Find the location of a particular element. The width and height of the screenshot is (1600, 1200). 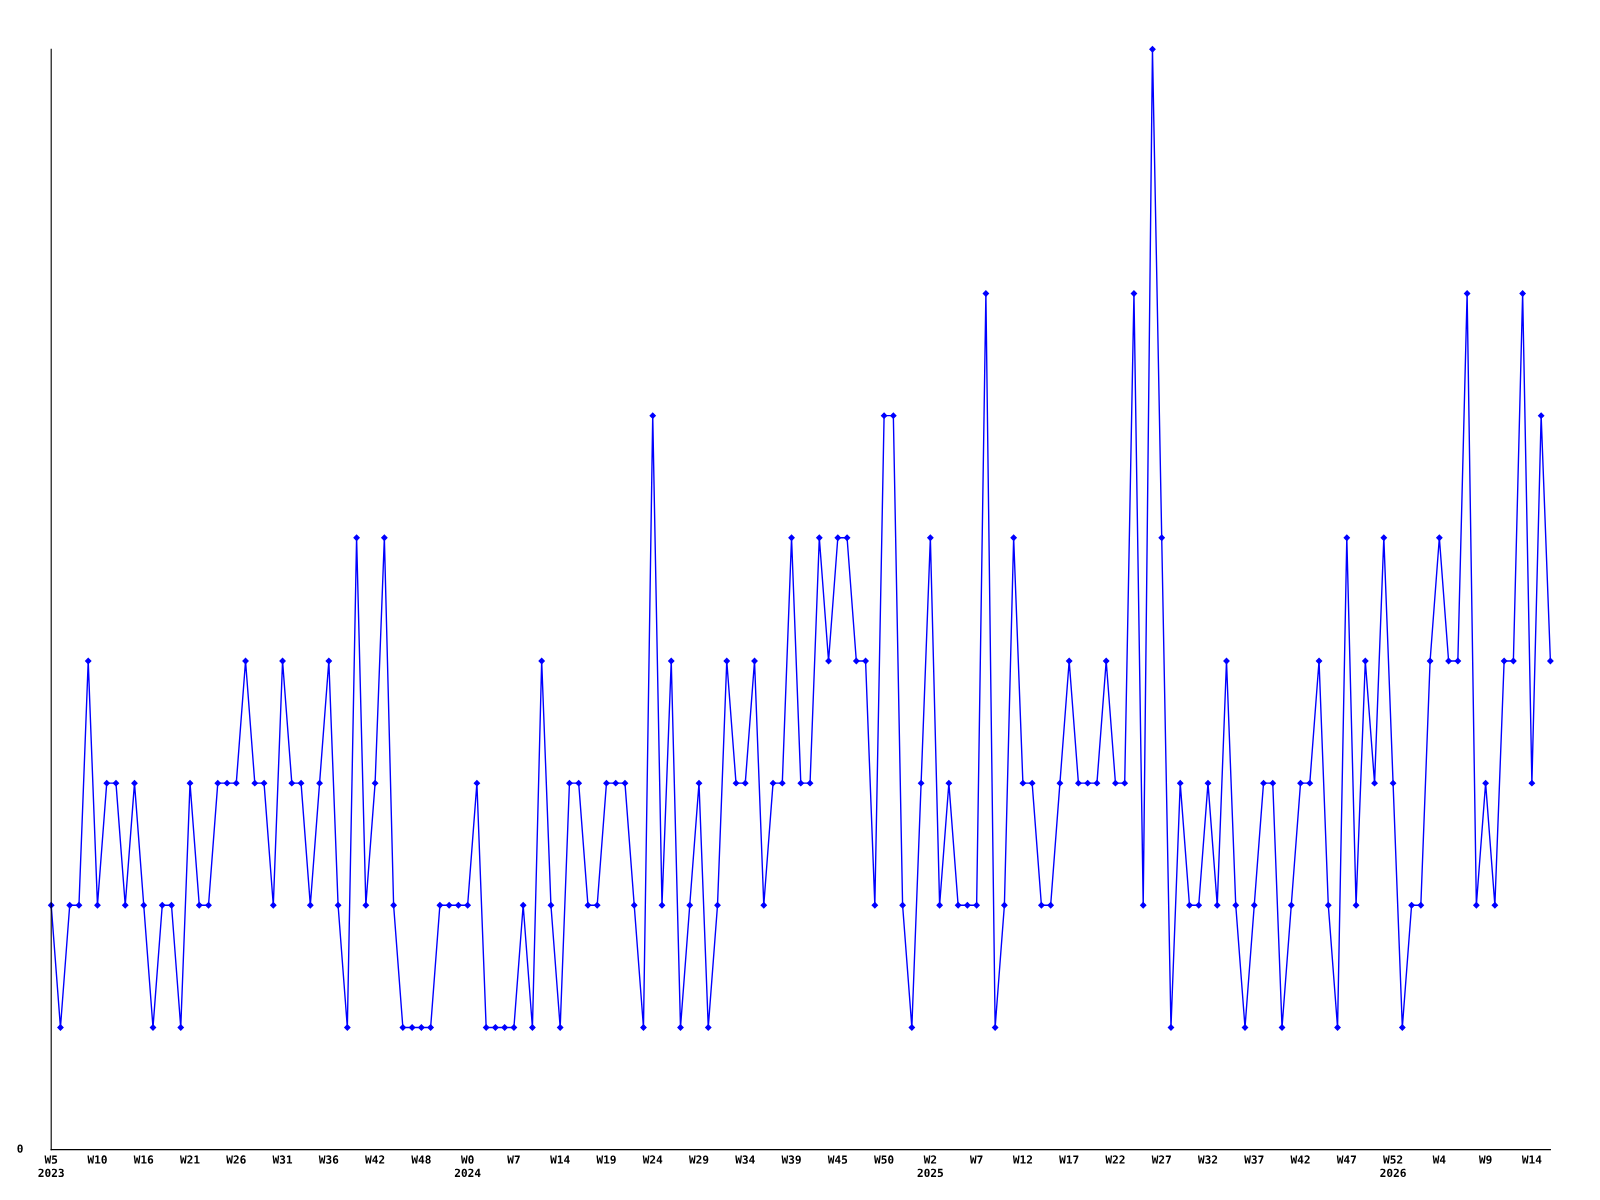

x-tick-label: W37 is located at coordinates (1254, 1159).